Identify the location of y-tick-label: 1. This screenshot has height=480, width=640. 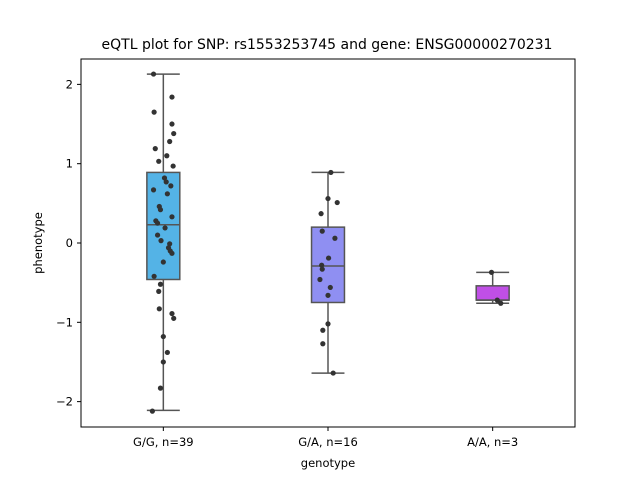
(69, 164).